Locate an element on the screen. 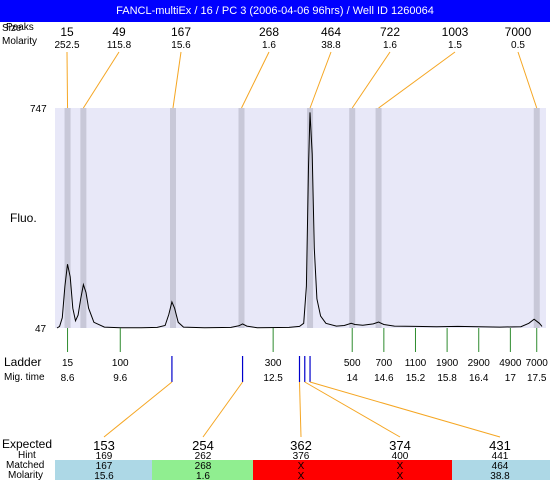  ladder-mig-label: 16.4 is located at coordinates (479, 378).